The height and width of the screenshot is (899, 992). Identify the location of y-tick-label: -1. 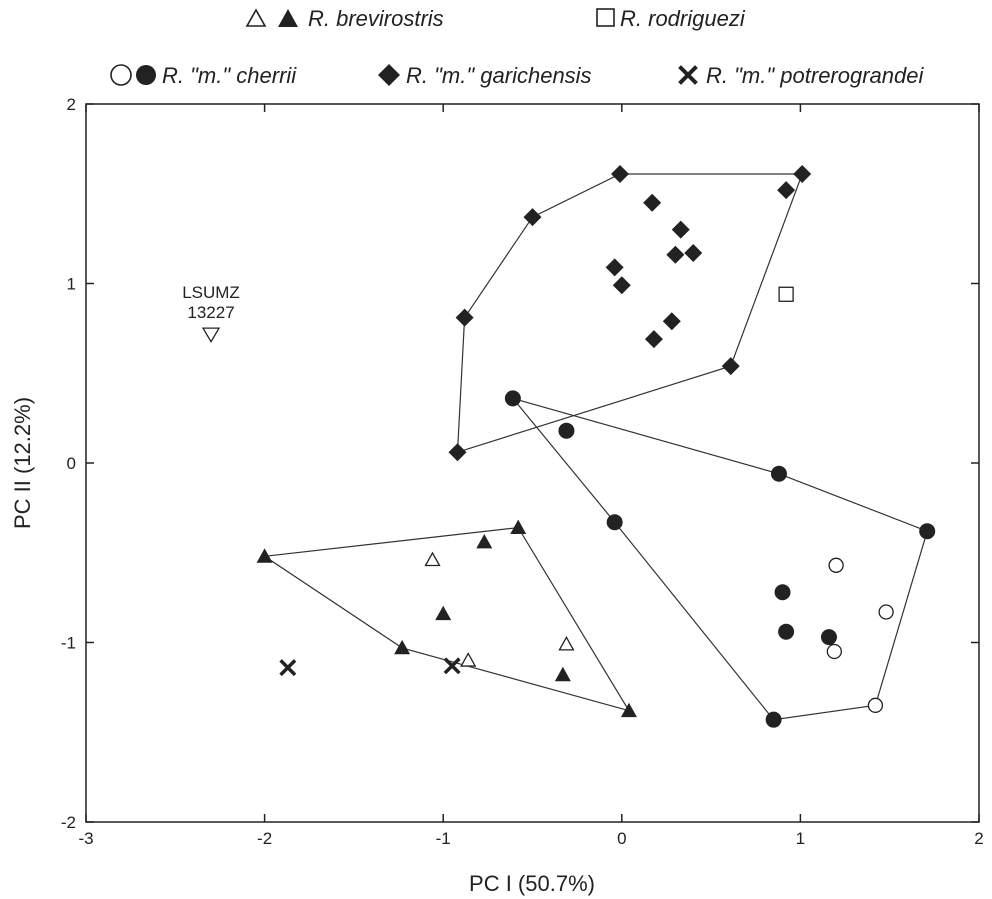
(68, 643).